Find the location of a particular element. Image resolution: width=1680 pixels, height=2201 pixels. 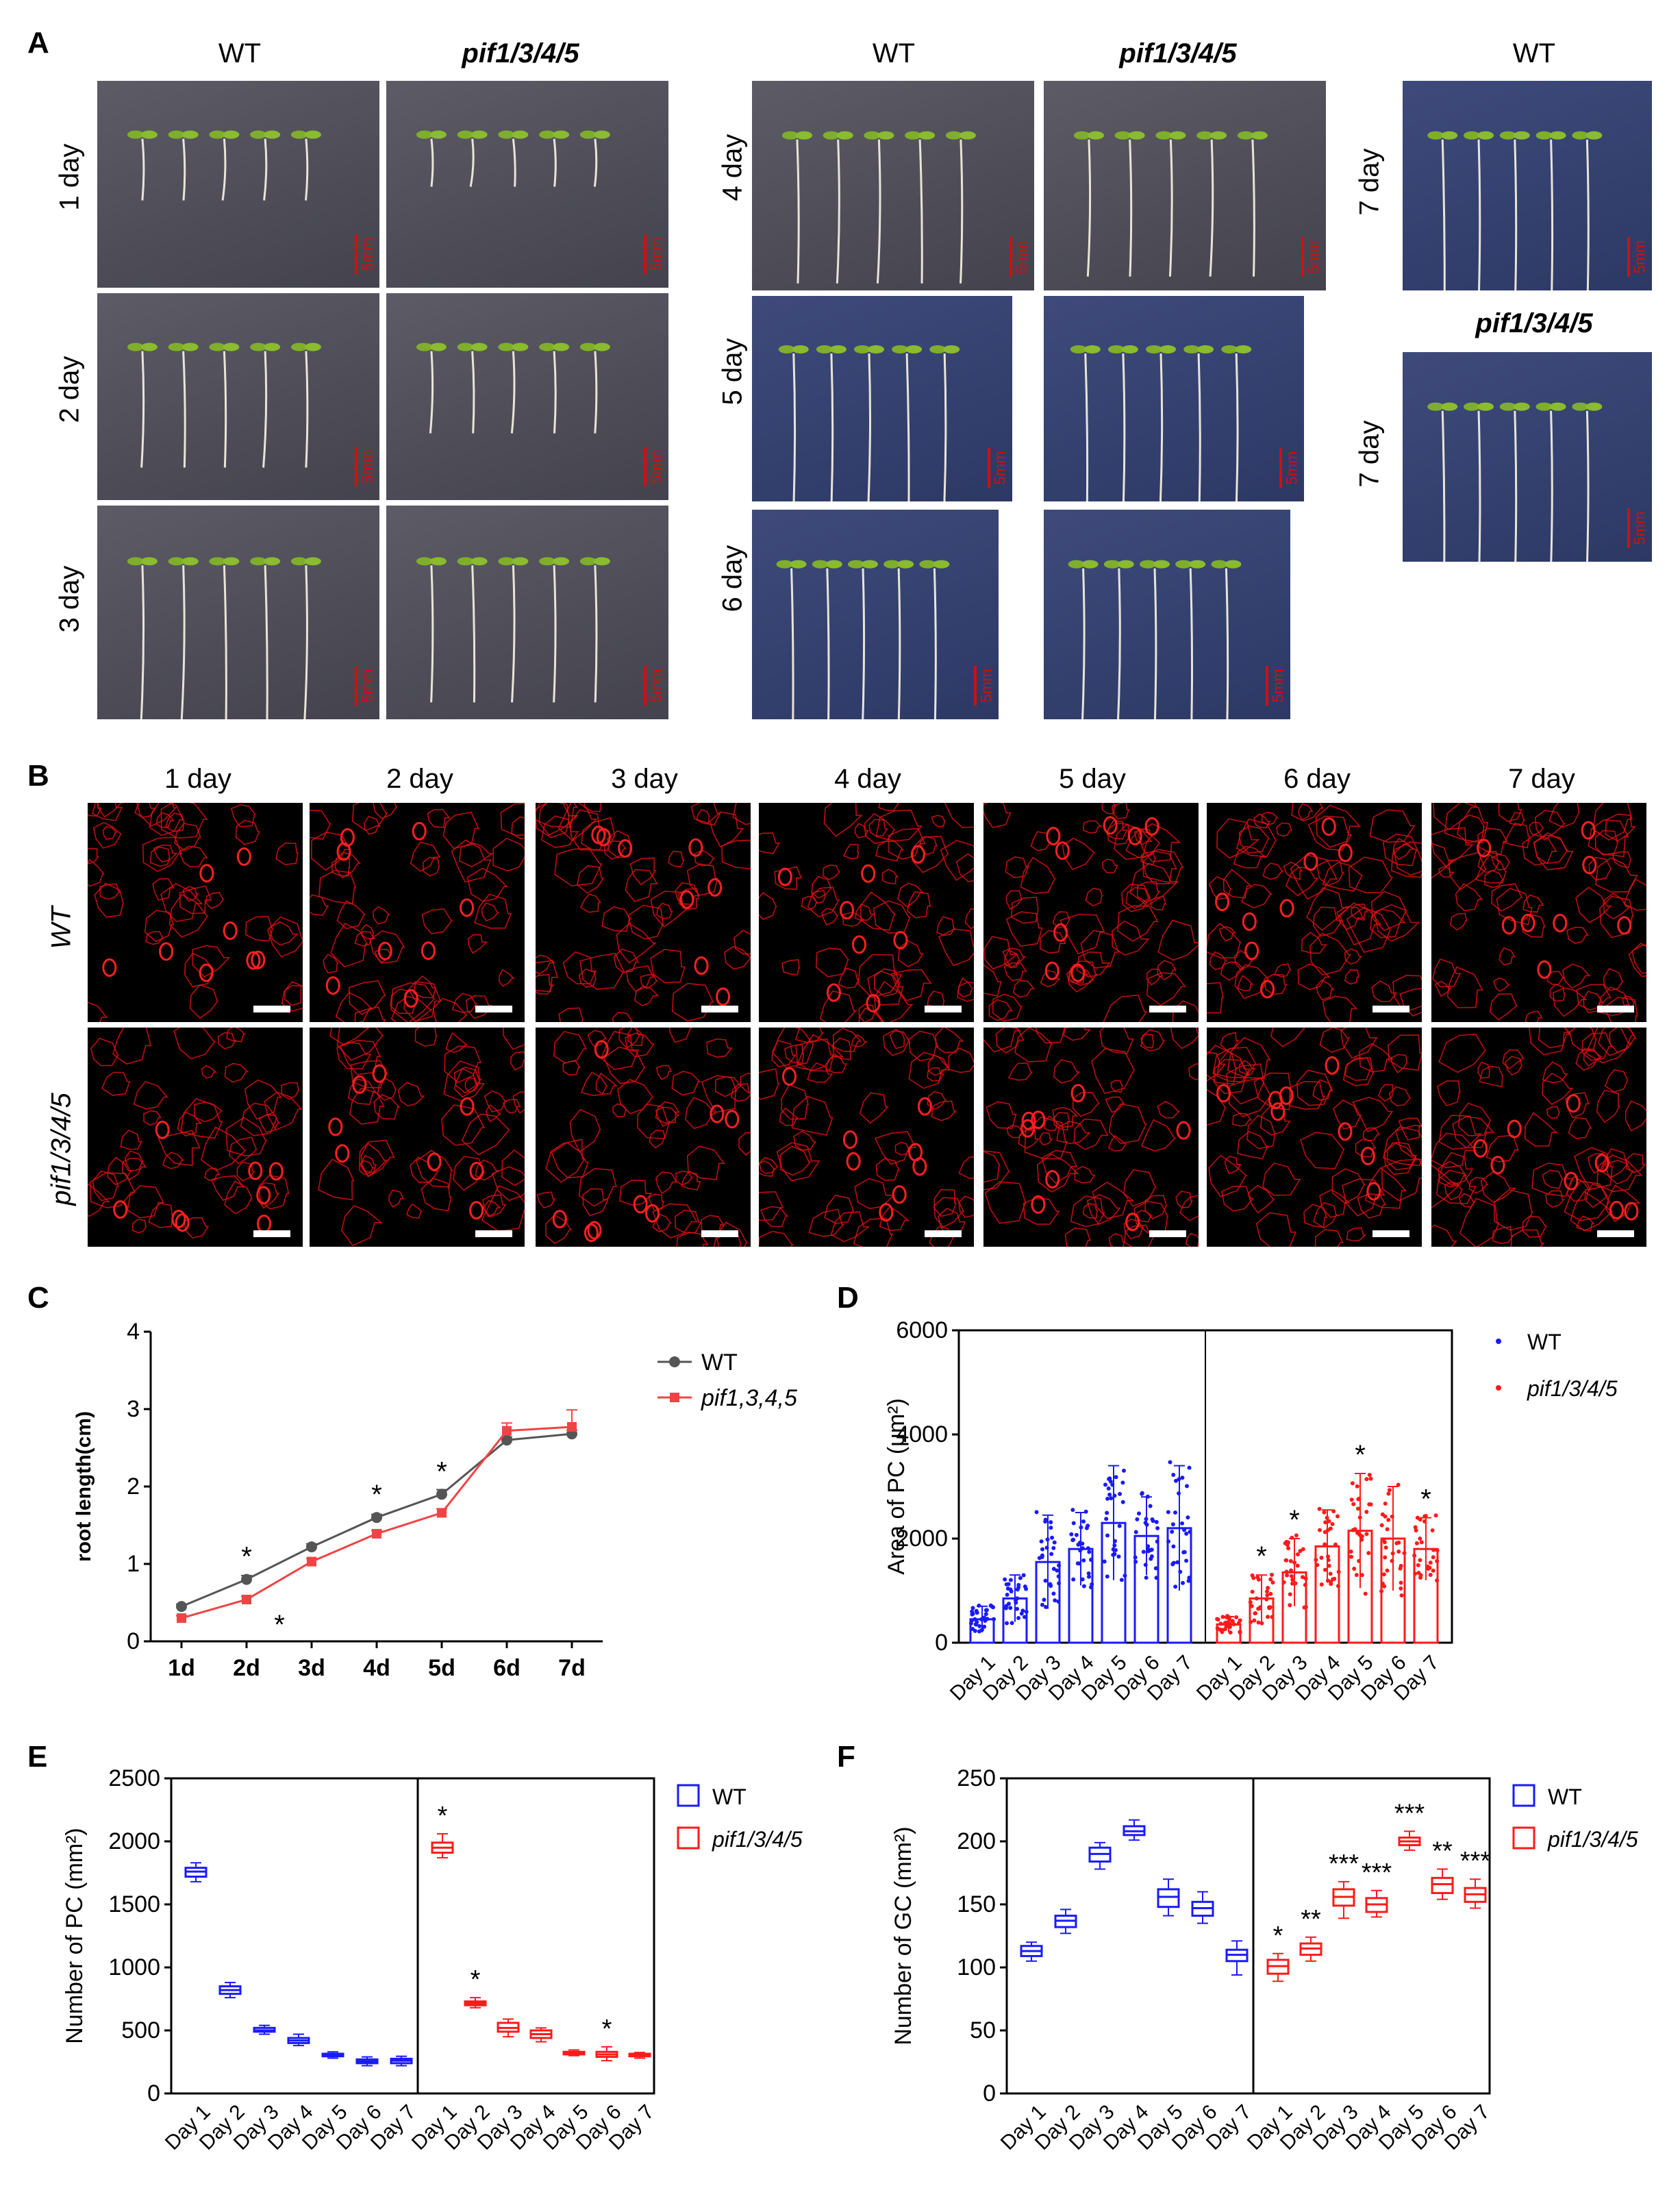

y-tick-label: 4 is located at coordinates (133, 1332).